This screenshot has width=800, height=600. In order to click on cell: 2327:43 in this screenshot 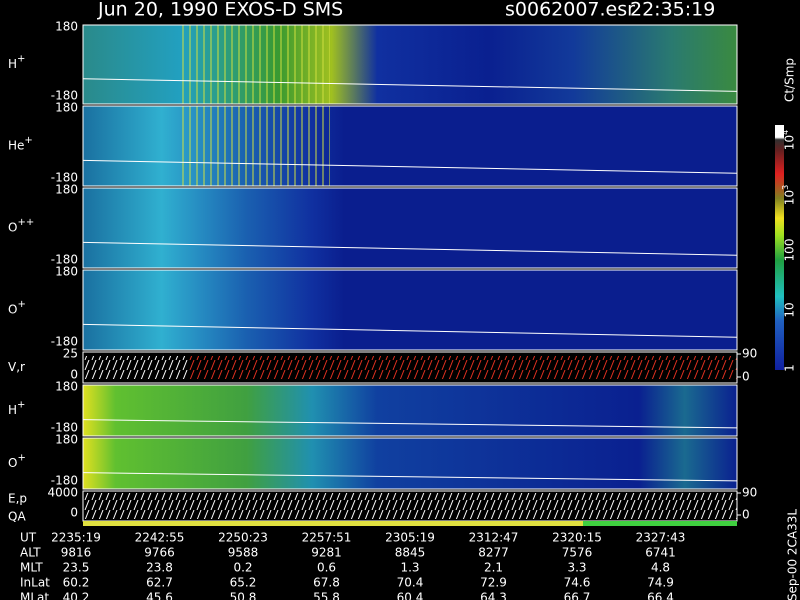, I will do `click(661, 538)`.